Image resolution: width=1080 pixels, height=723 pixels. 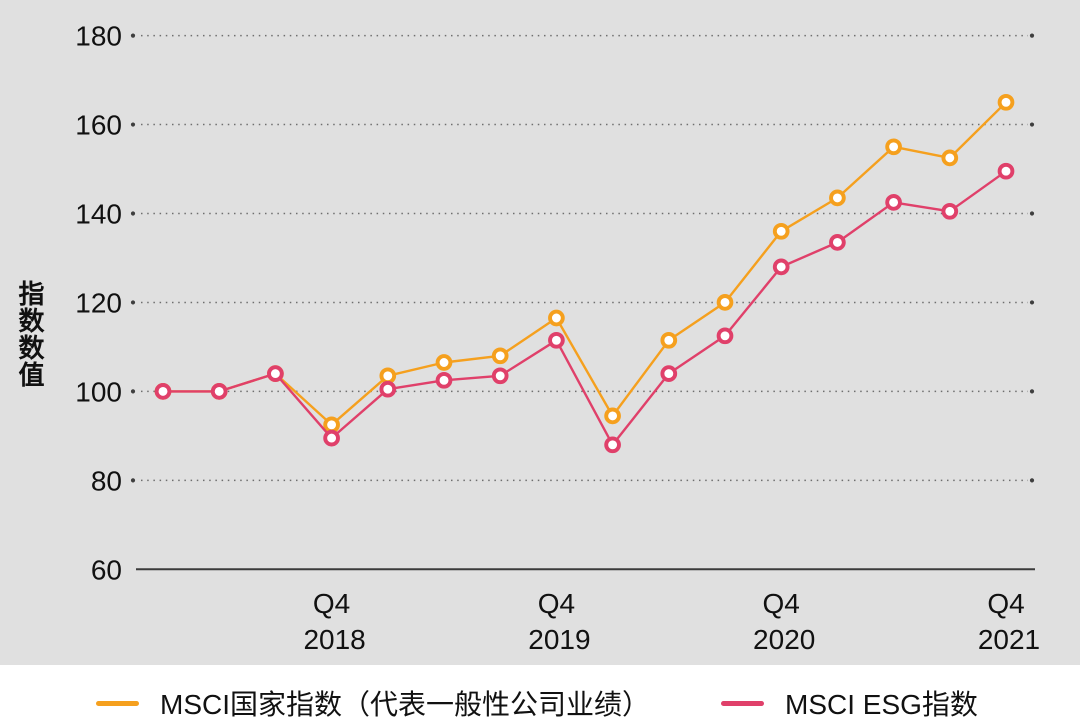 What do you see at coordinates (1009, 639) in the screenshot?
I see `x-tick-year-label: 2021` at bounding box center [1009, 639].